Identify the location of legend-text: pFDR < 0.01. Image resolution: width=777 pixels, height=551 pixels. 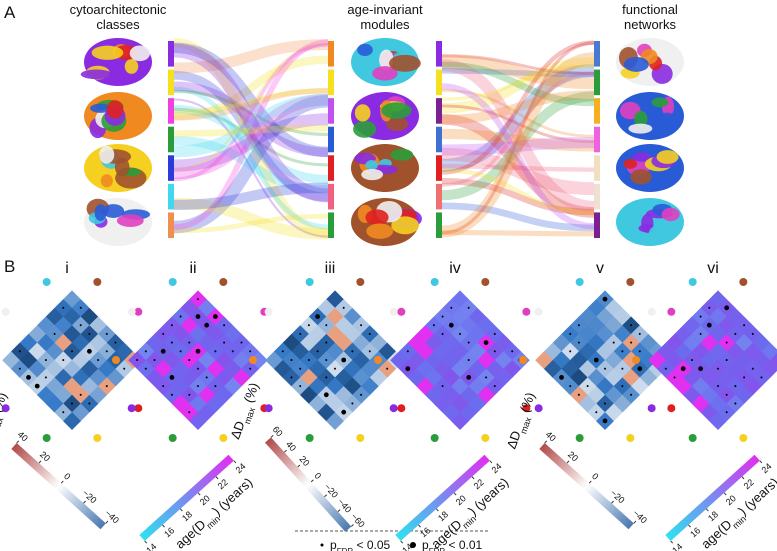
(452, 544).